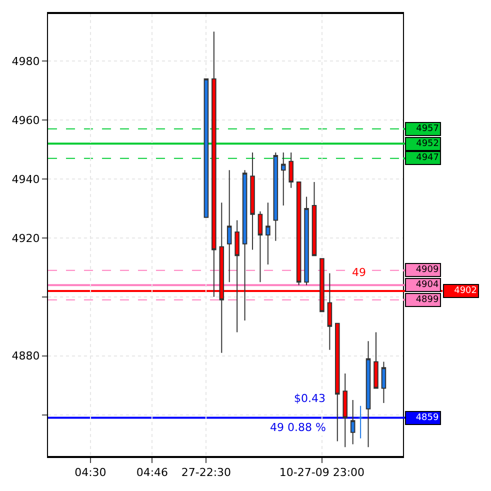 The image size is (491, 491). Describe the element at coordinates (26, 238) in the screenshot. I see `y-tick-label: 4920` at that location.